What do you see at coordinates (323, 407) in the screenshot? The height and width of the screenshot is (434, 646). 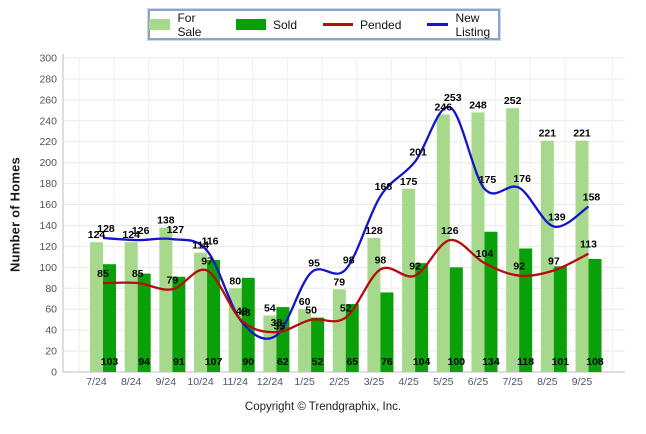 I see `copyright-text: Copyright © Trendgraphix, Inc.` at bounding box center [323, 407].